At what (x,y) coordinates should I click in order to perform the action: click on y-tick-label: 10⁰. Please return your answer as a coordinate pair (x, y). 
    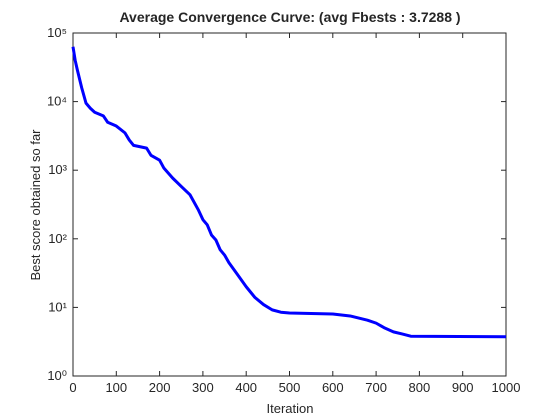
    Looking at the image, I should click on (57, 375).